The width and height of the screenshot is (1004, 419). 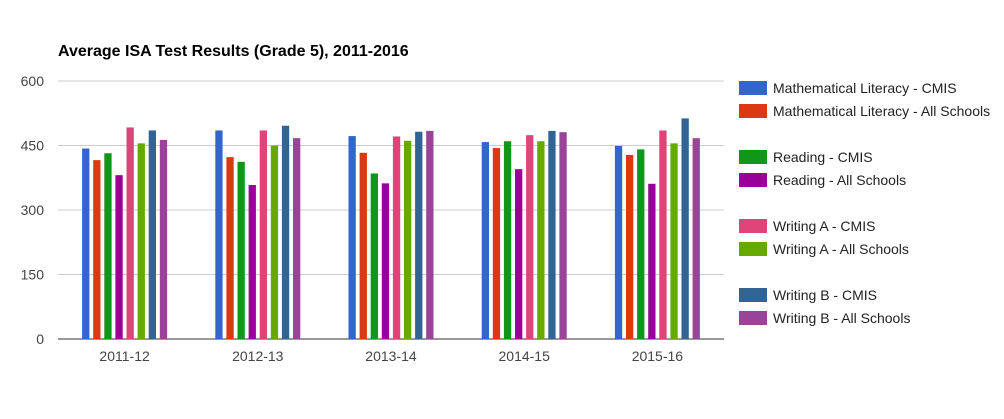 What do you see at coordinates (823, 157) in the screenshot?
I see `legend-label: Reading - CMIS` at bounding box center [823, 157].